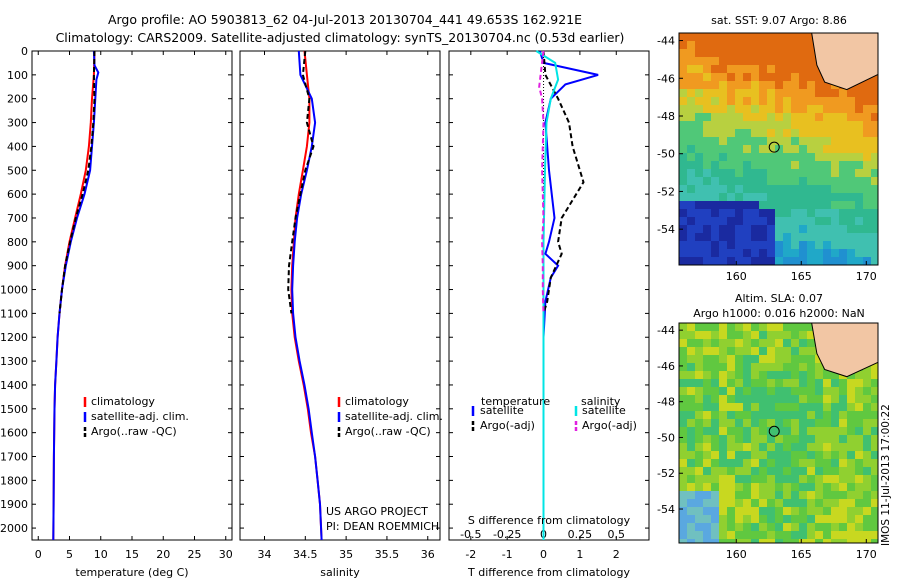 The width and height of the screenshot is (900, 580). Describe the element at coordinates (14, 290) in the screenshot. I see `depth-tick-label: 1000` at that location.